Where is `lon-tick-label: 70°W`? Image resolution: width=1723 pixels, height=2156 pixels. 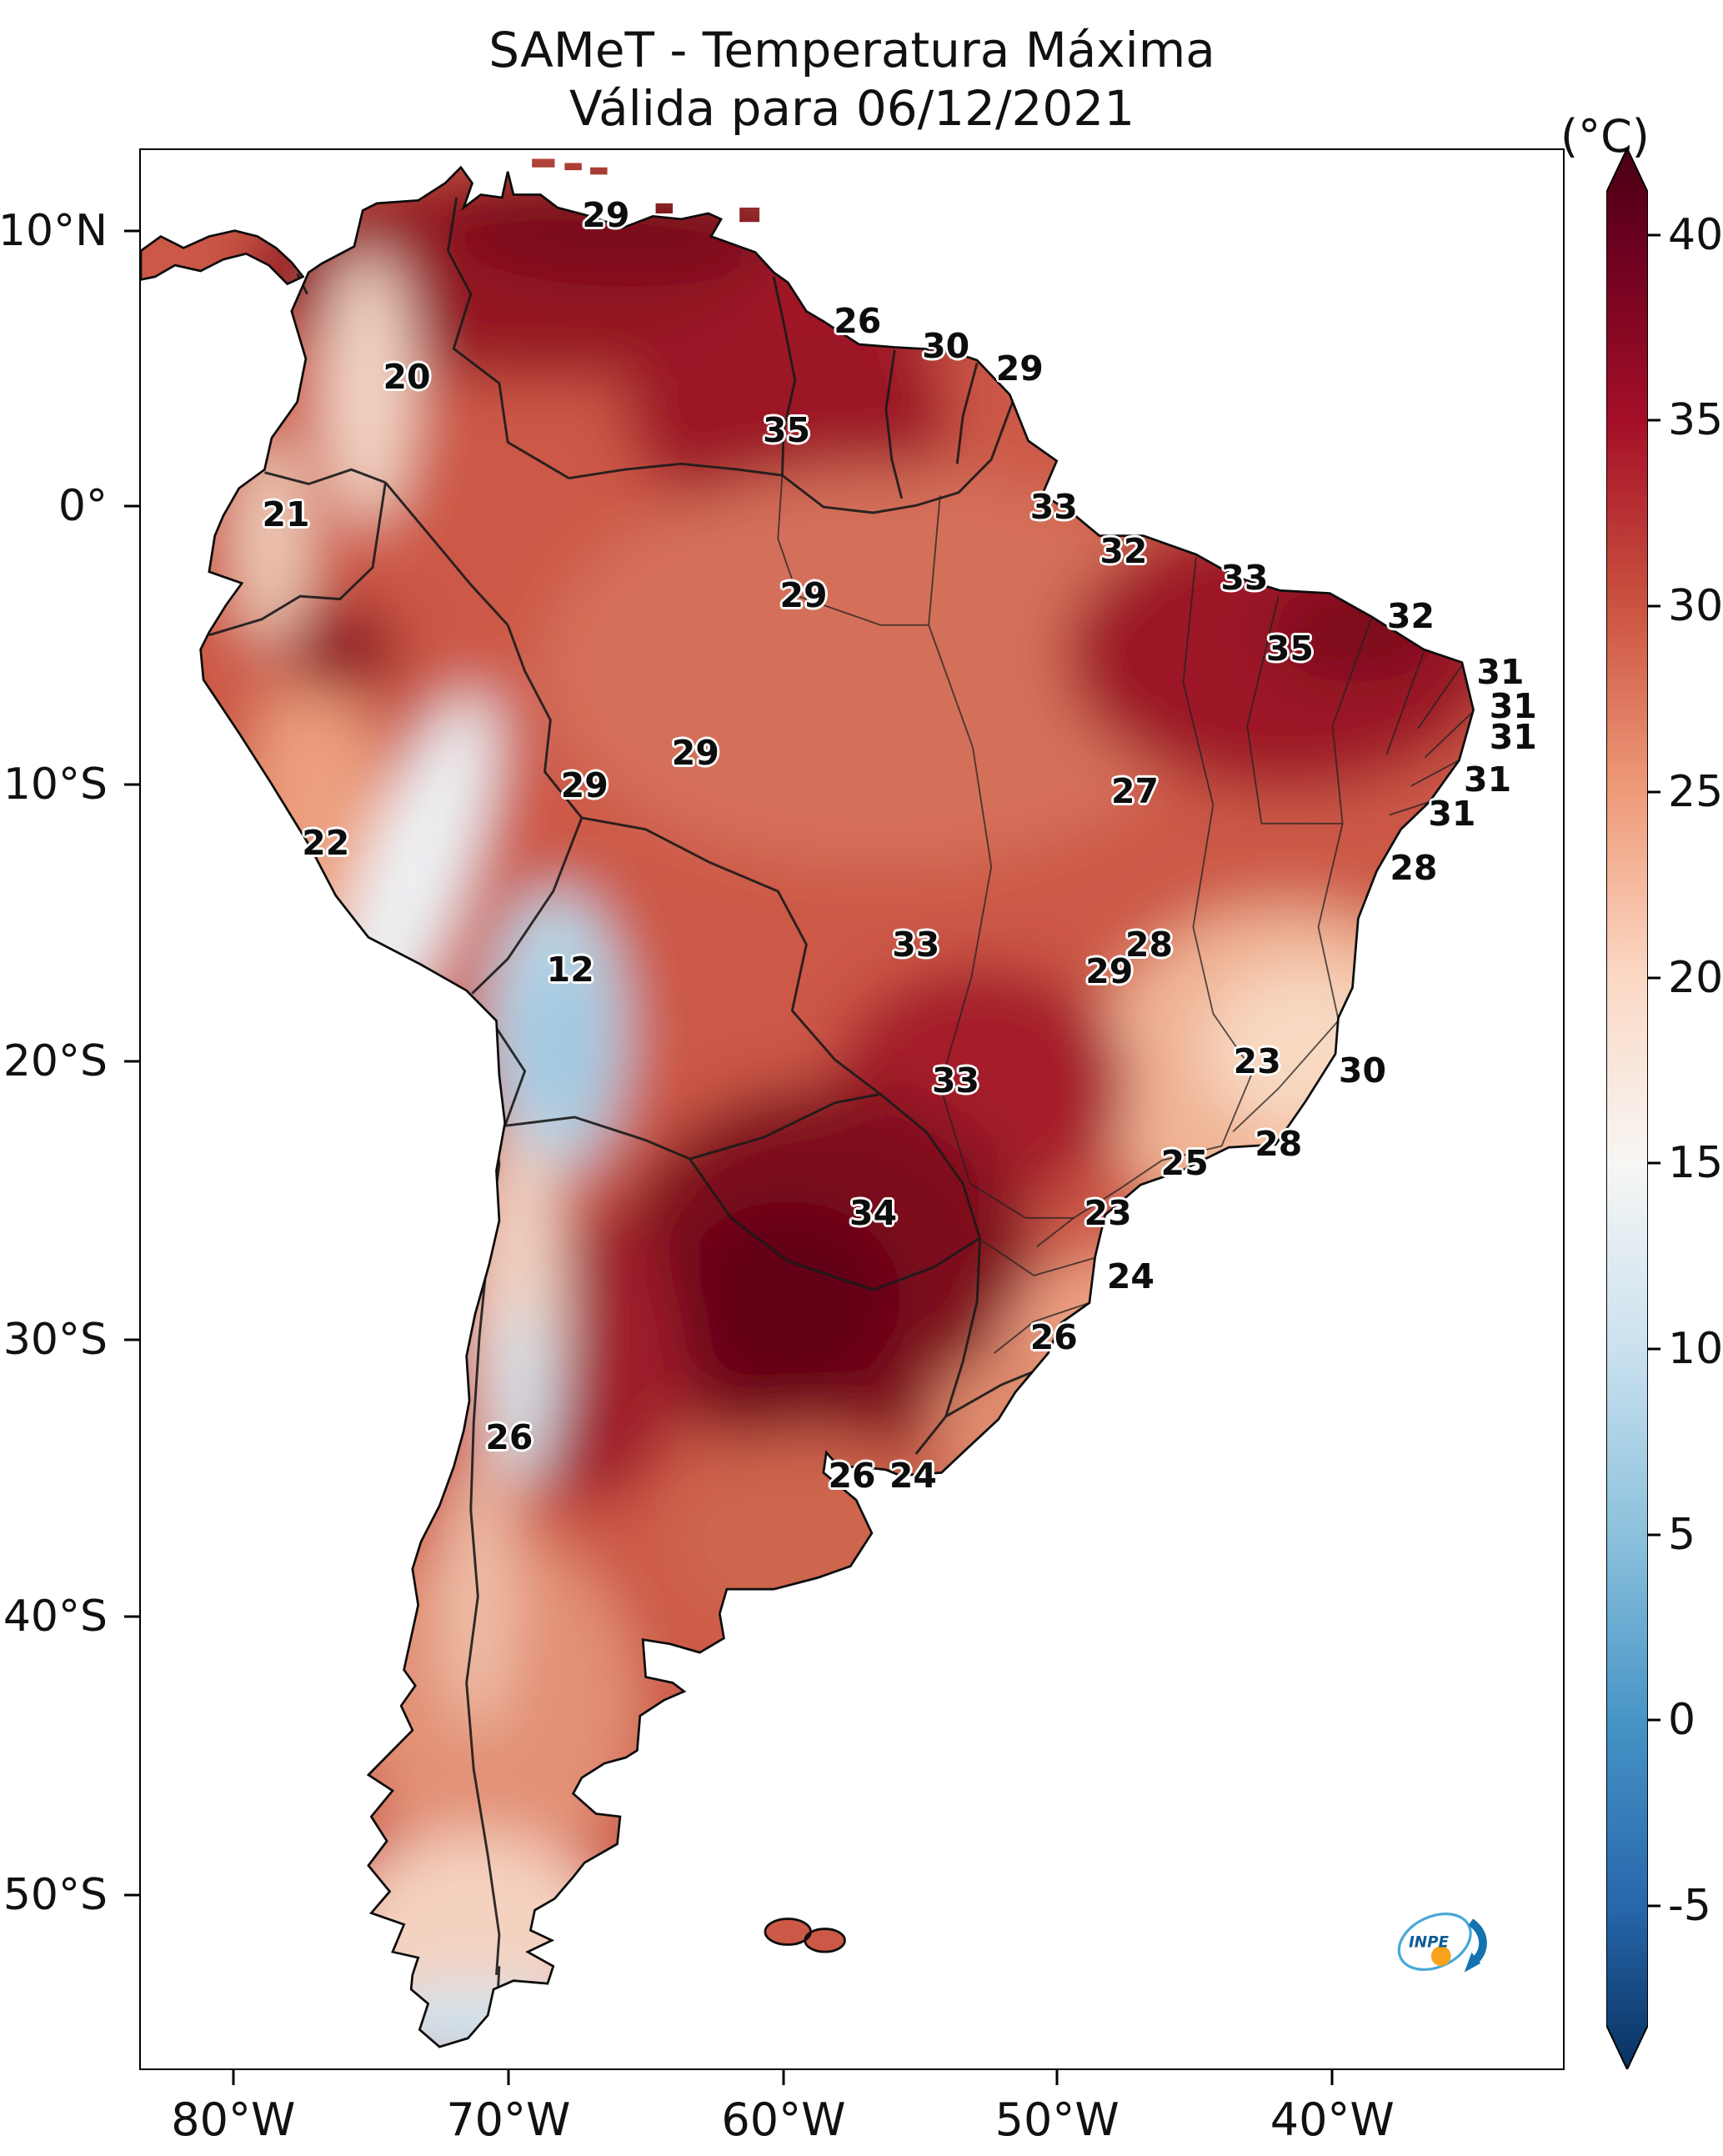
lon-tick-label: 70°W is located at coordinates (509, 2119).